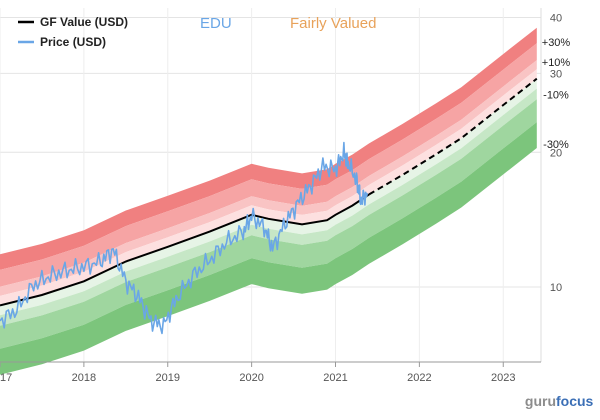  Describe the element at coordinates (73, 32) in the screenshot. I see `legend: GF Value (USD) Price (USD)` at that location.